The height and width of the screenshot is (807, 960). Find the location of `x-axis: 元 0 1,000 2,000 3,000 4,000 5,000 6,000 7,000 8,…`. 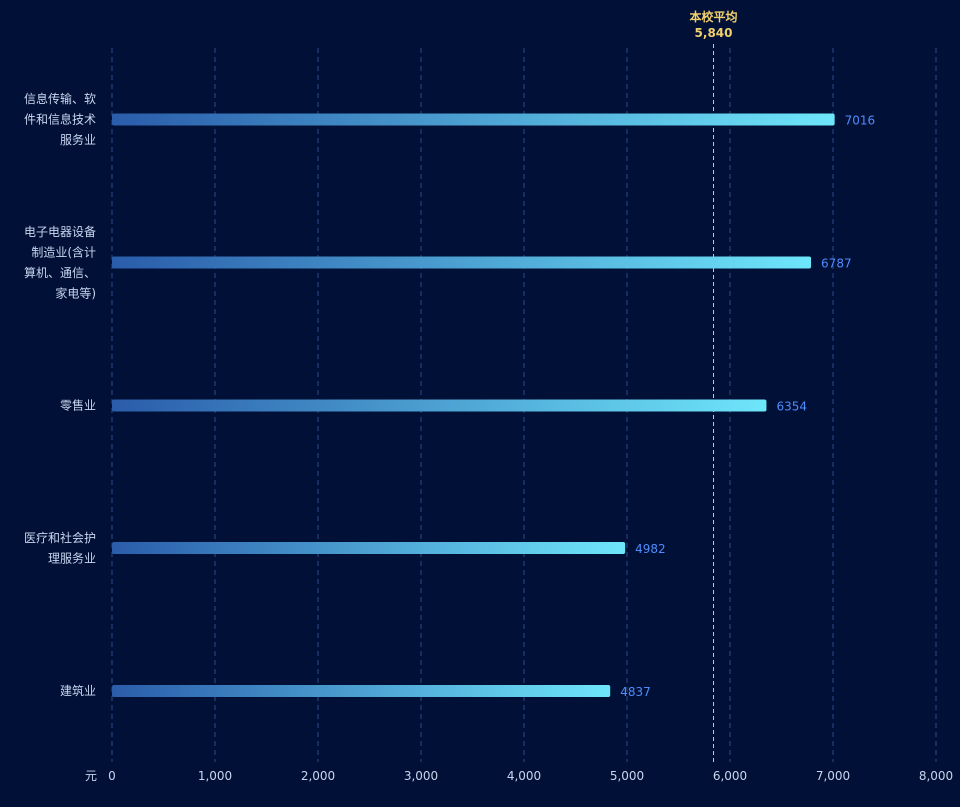

x-axis: 元 0 1,000 2,000 3,000 4,000 5,000 6,000 7,000 8,… is located at coordinates (519, 776).